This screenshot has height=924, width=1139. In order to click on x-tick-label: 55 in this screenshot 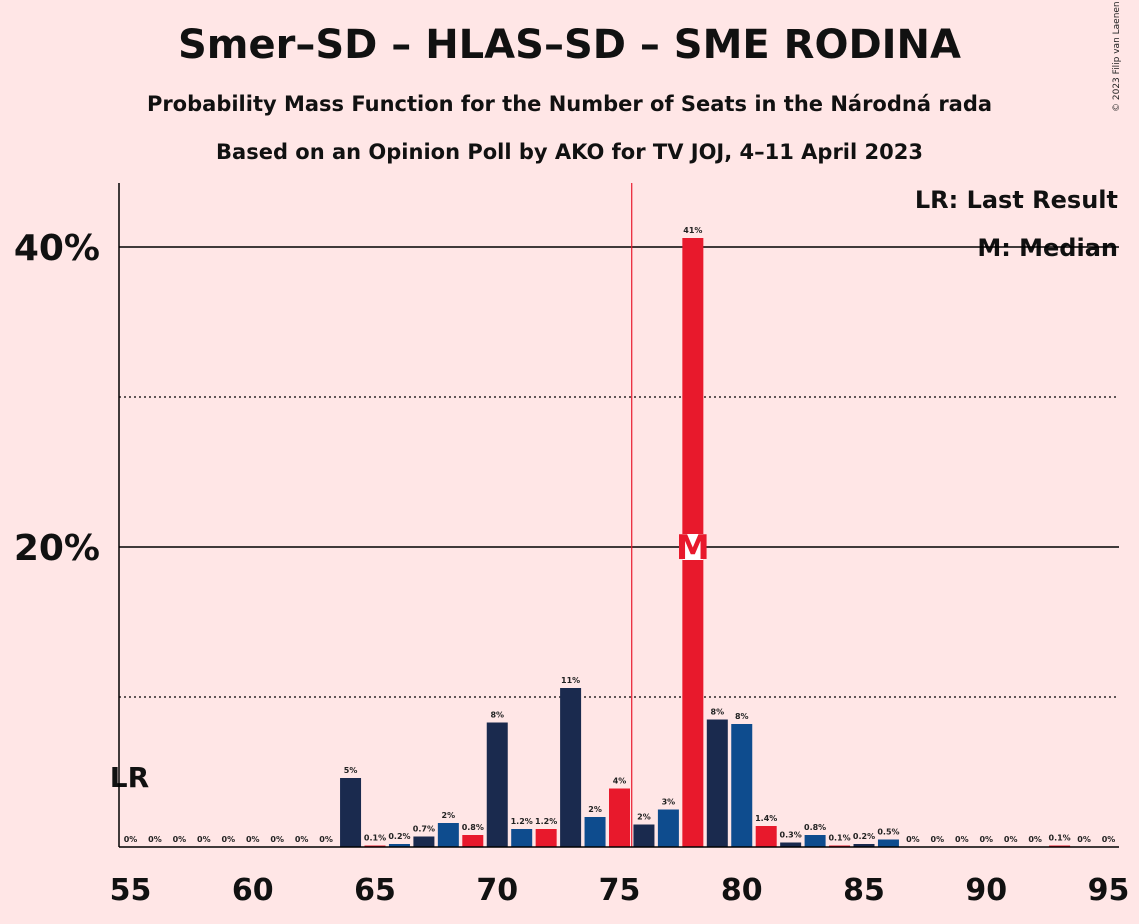, I will do `click(131, 890)`.